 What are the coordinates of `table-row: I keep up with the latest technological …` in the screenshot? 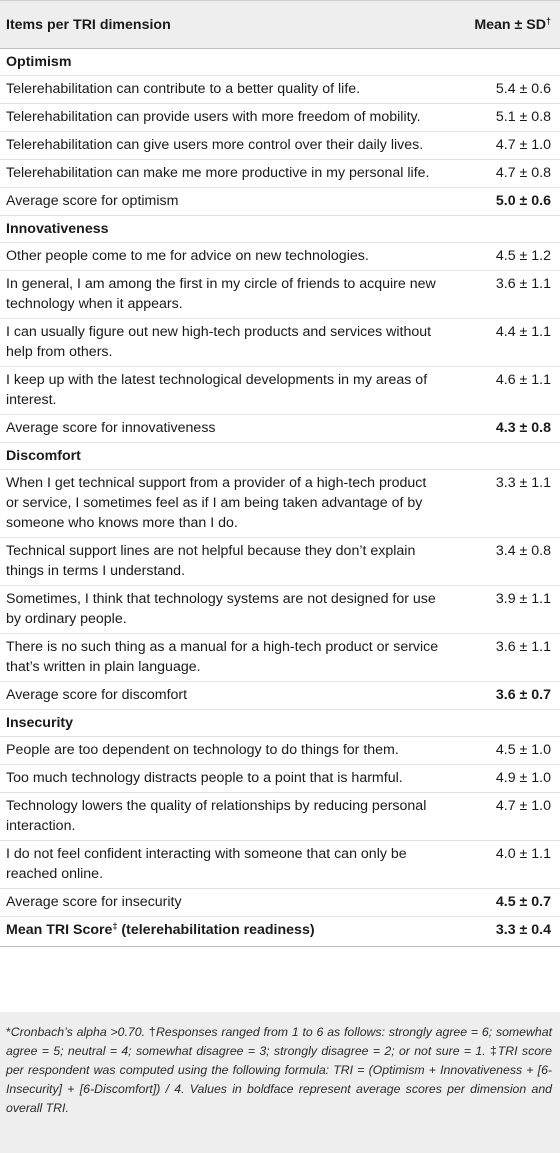 It's located at (280, 390).